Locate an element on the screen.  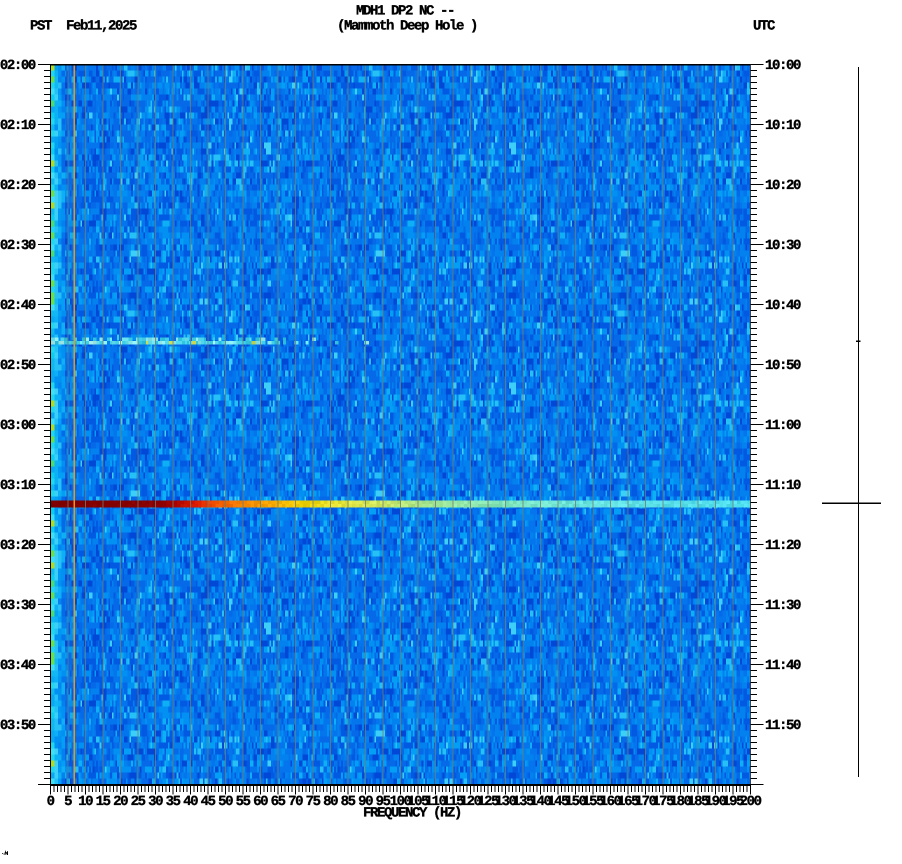
svg-text: 115 is located at coordinates (453, 802).